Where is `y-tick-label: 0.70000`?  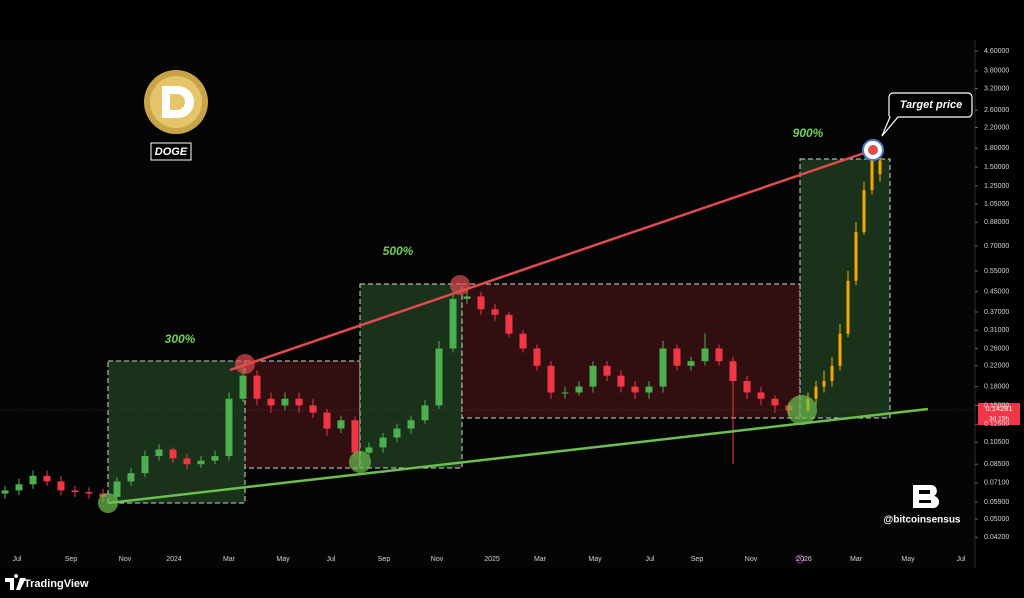
y-tick-label: 0.70000 is located at coordinates (996, 246).